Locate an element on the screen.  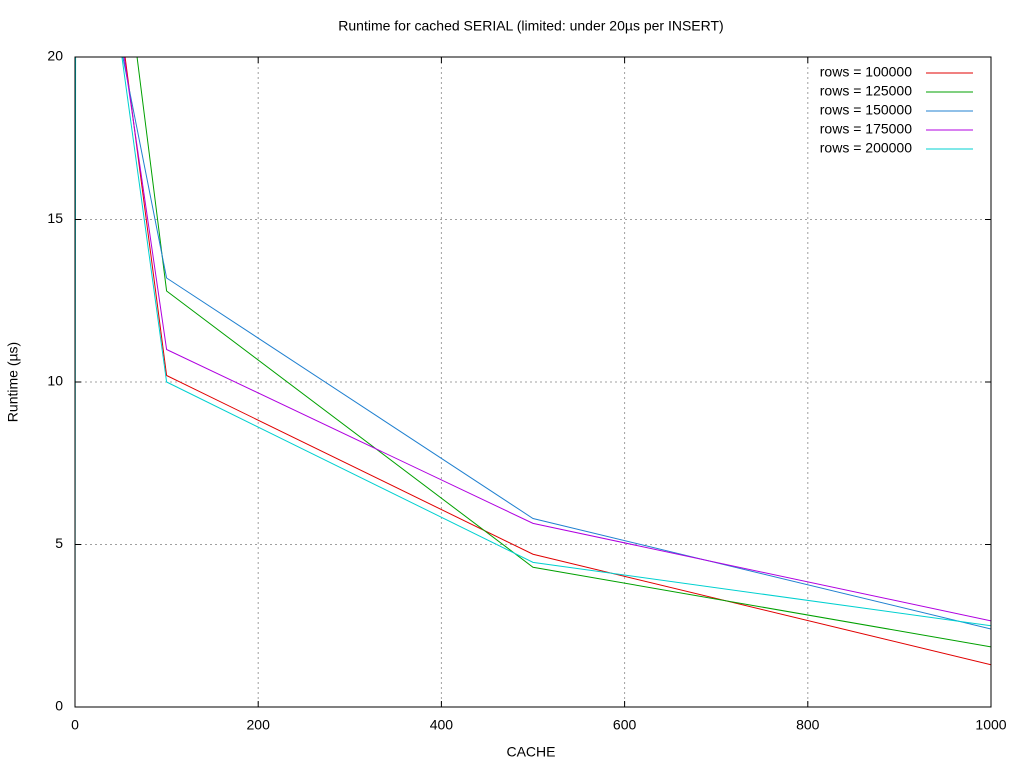
x-tick-label: 0 is located at coordinates (75, 725).